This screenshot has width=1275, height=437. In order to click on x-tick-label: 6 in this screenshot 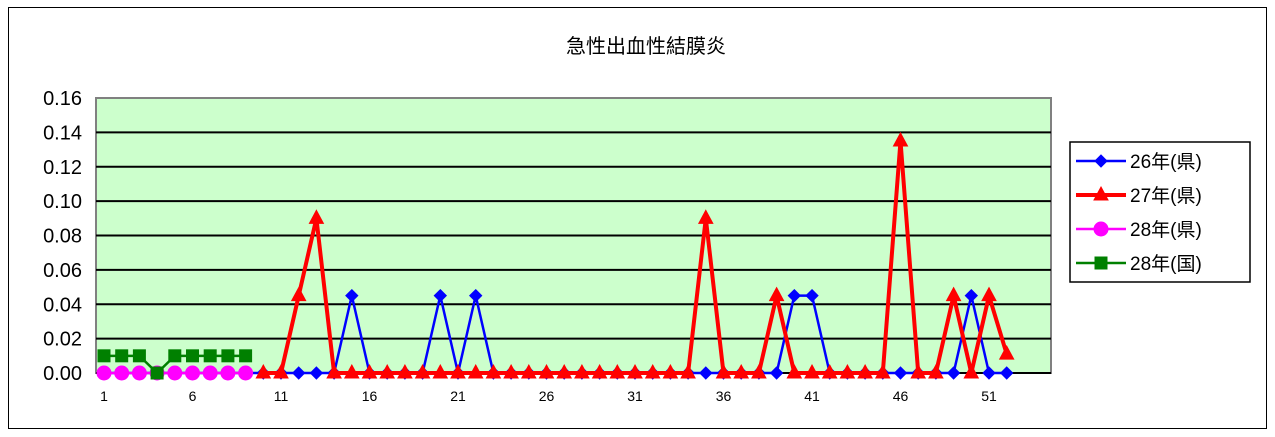, I will do `click(193, 396)`.